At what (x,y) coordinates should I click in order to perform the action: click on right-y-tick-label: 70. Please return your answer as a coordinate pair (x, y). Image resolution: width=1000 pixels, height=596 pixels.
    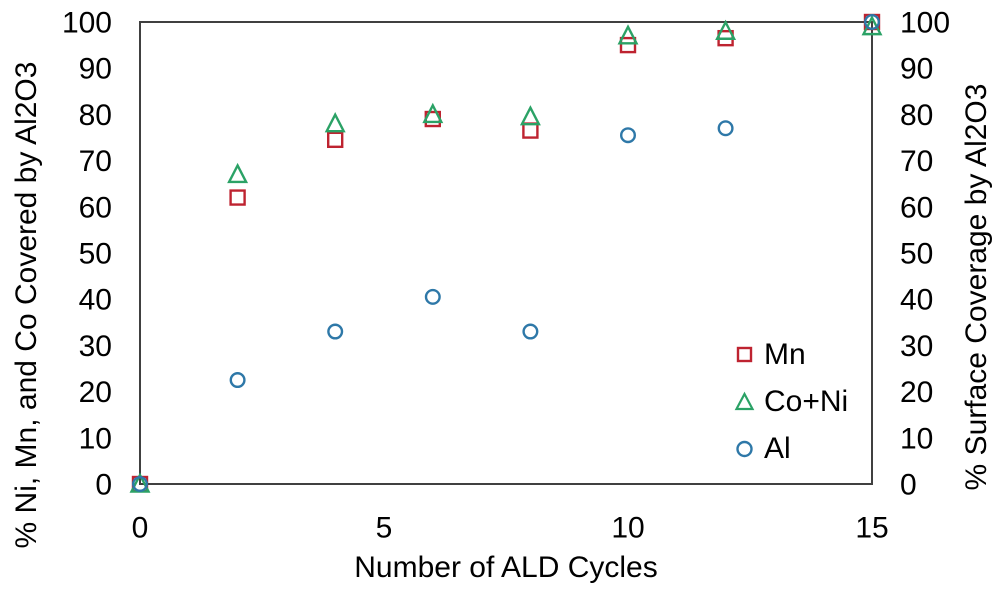
    Looking at the image, I should click on (916, 161).